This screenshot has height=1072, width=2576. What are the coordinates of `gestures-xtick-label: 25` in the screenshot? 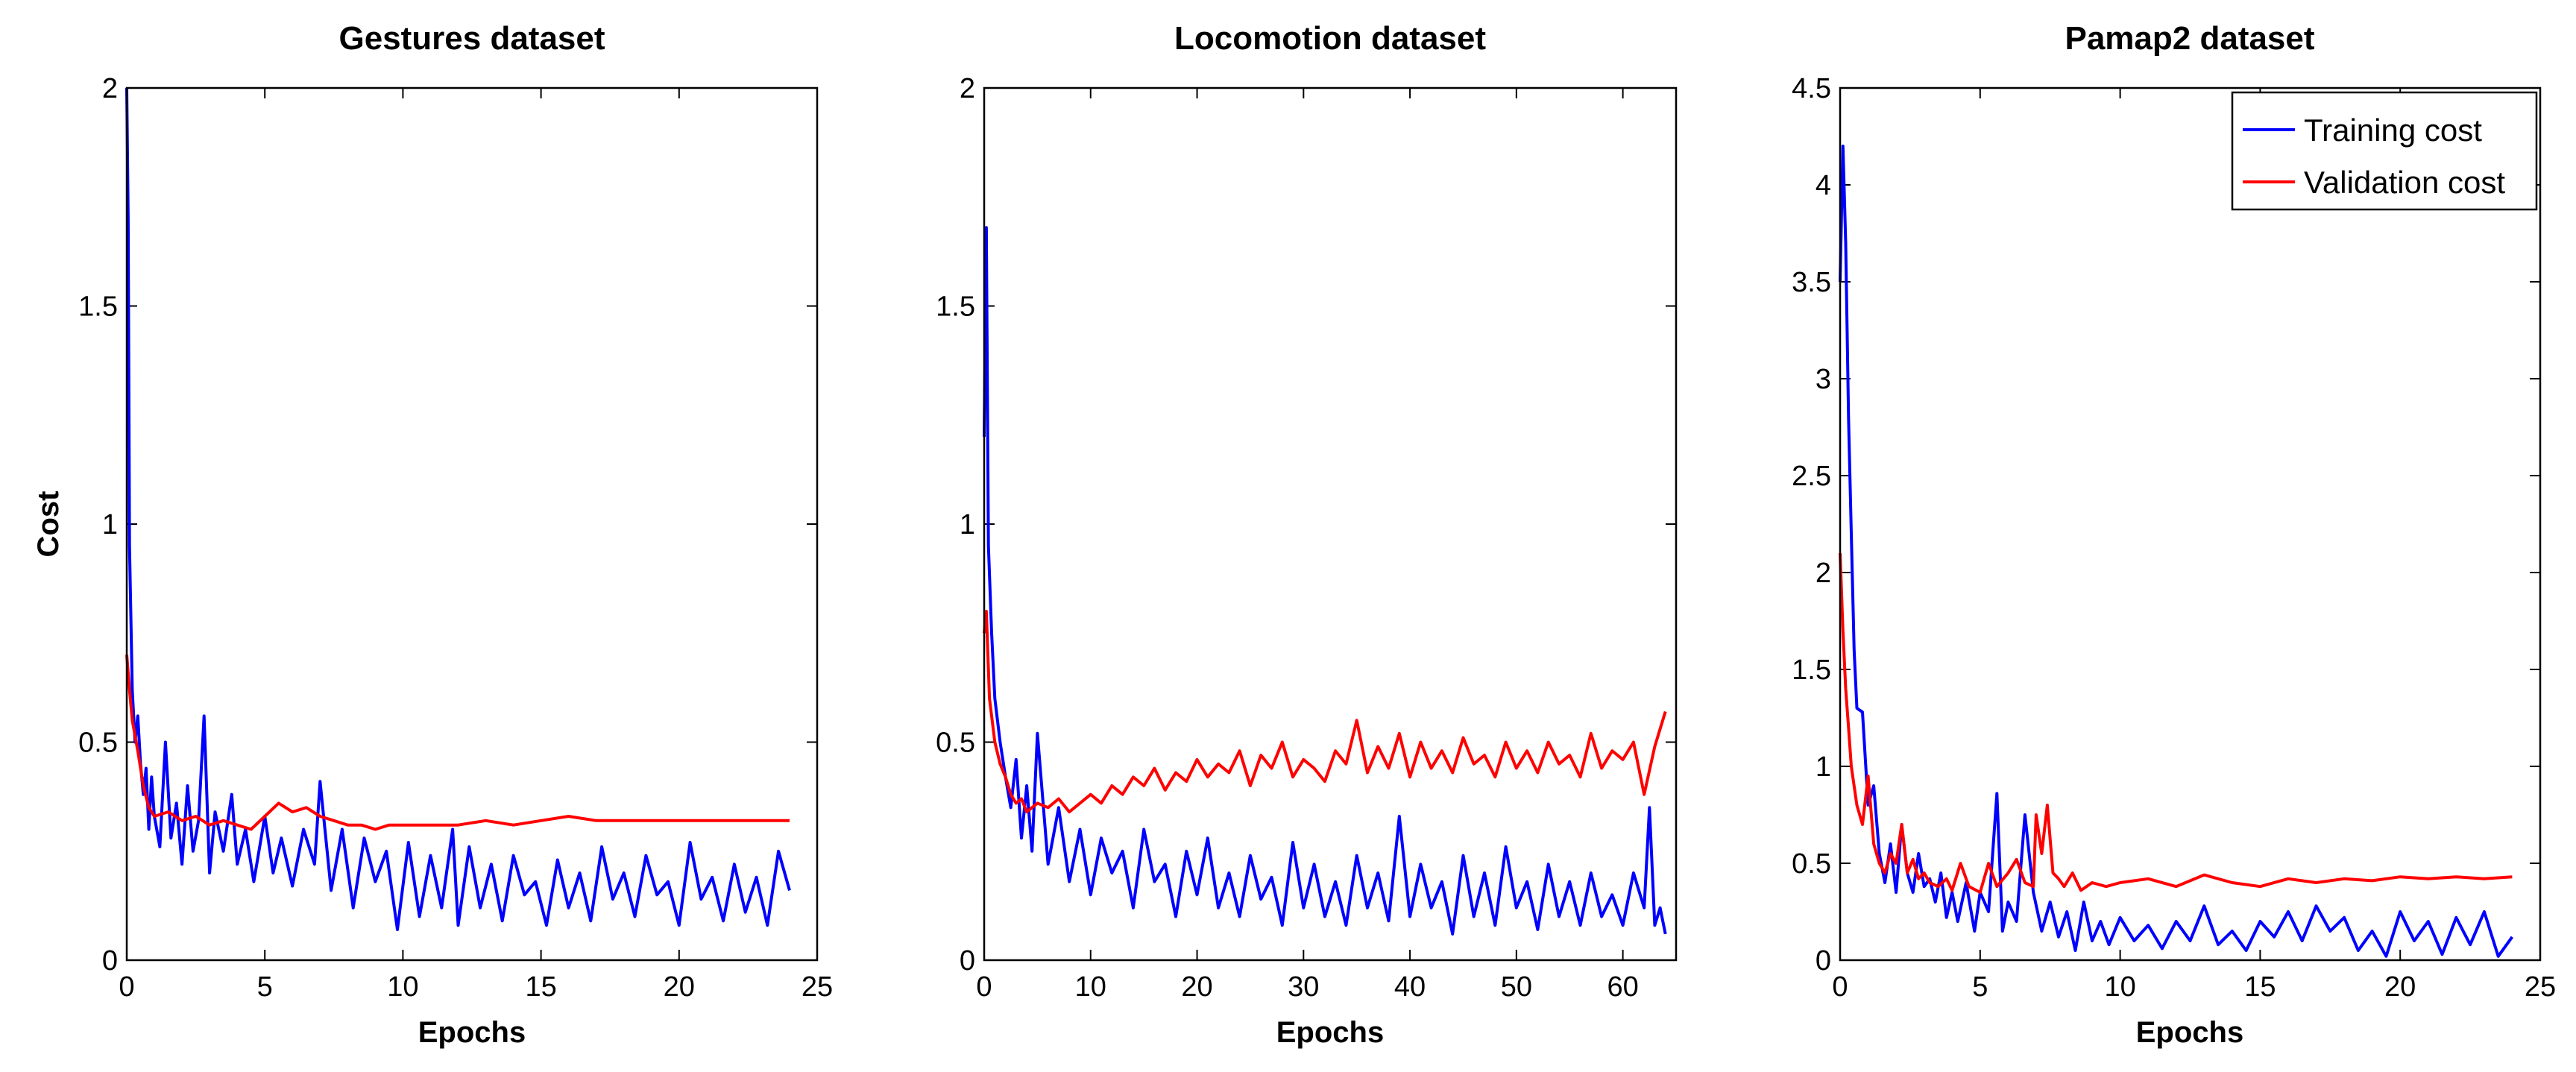 It's located at (817, 987).